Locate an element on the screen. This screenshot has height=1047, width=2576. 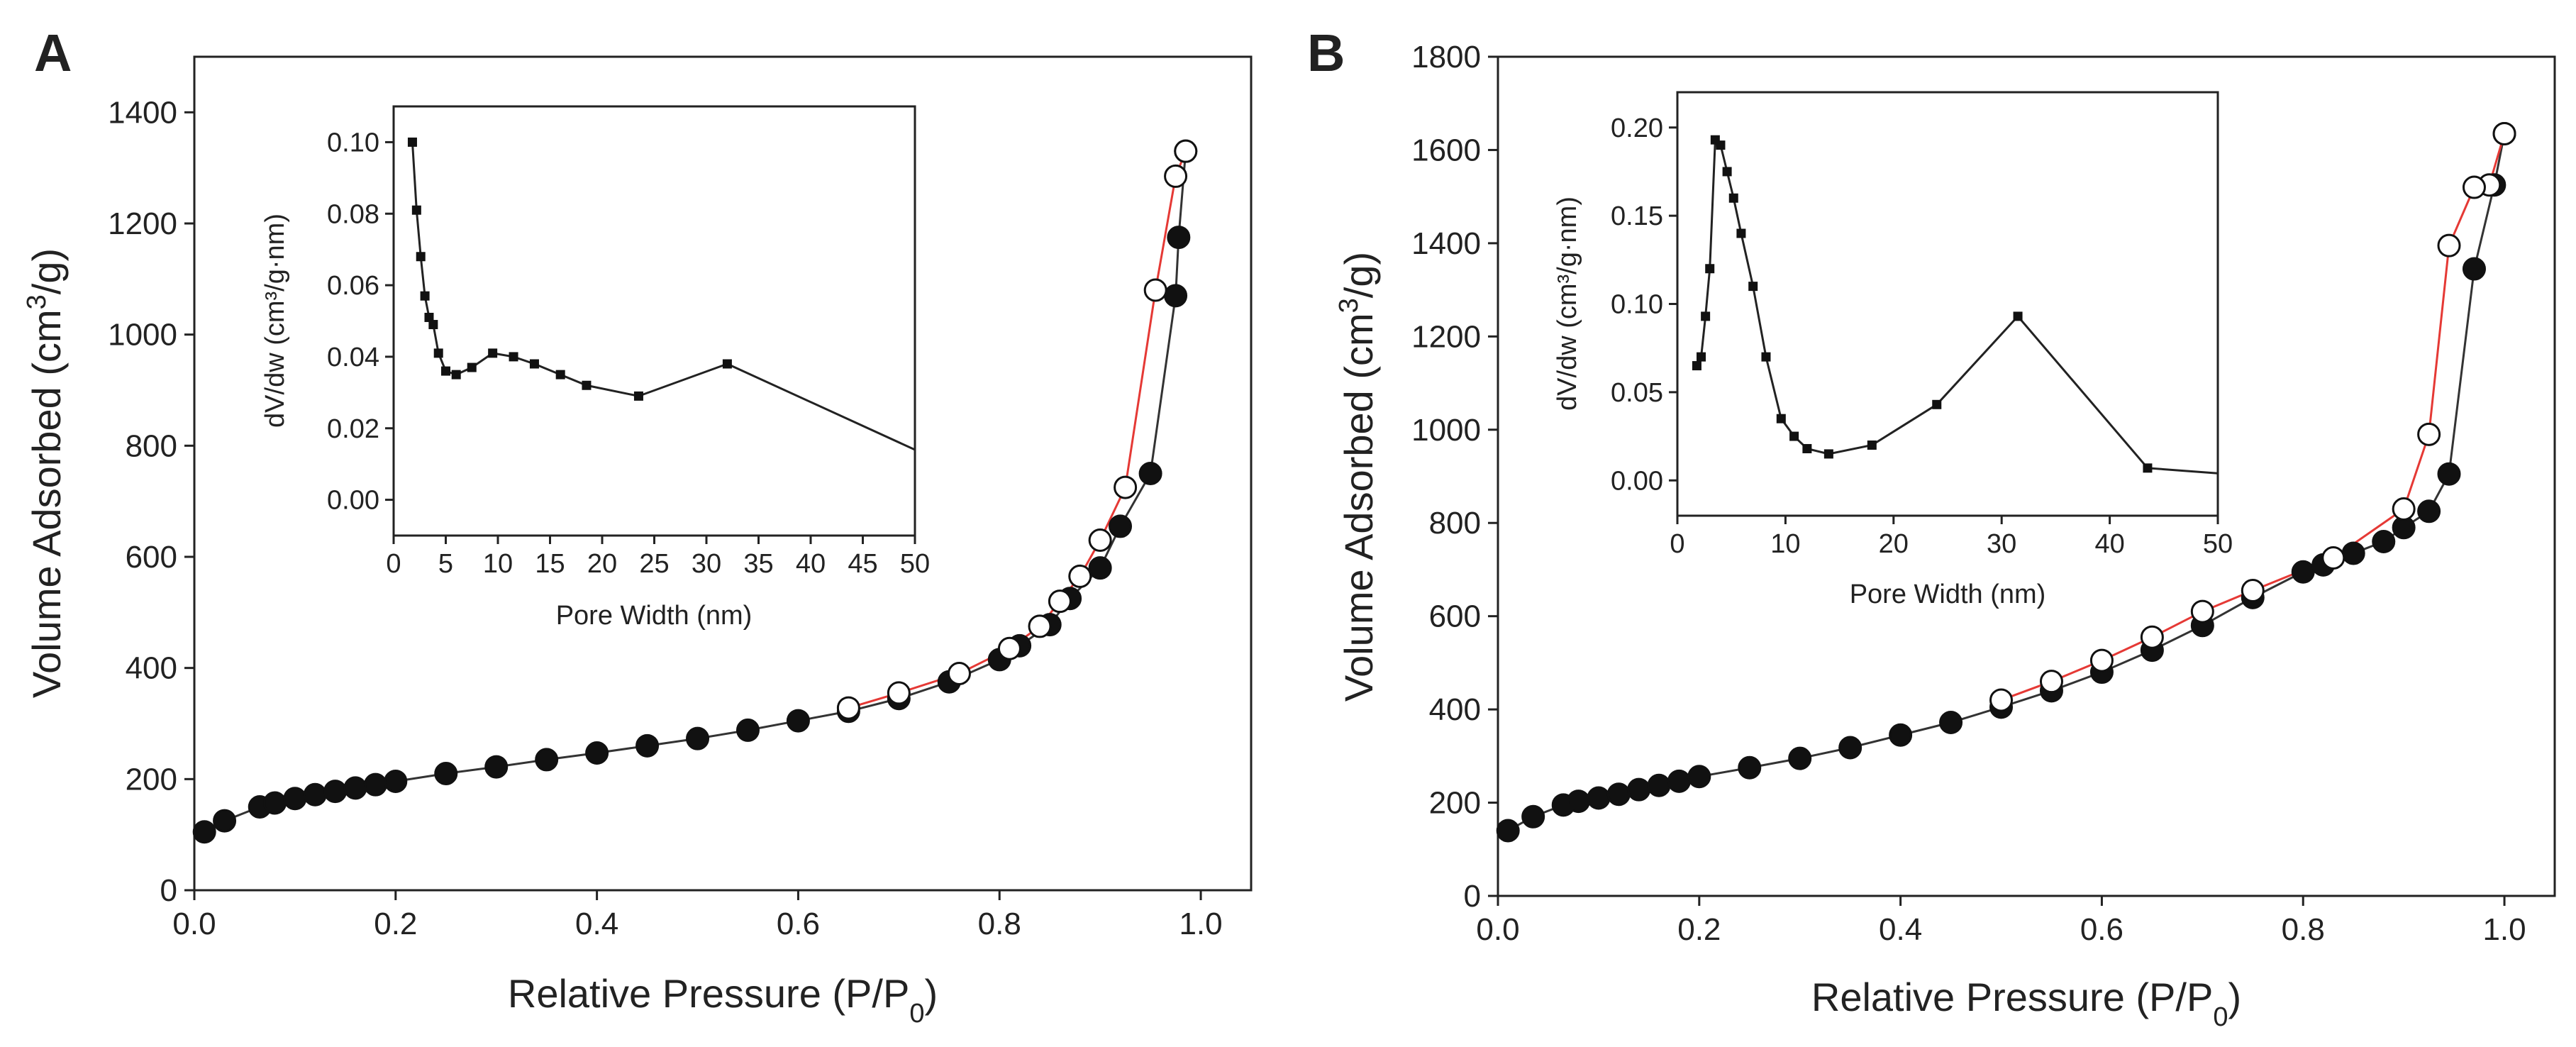
panel-a-inset-series is located at coordinates (661, 294).